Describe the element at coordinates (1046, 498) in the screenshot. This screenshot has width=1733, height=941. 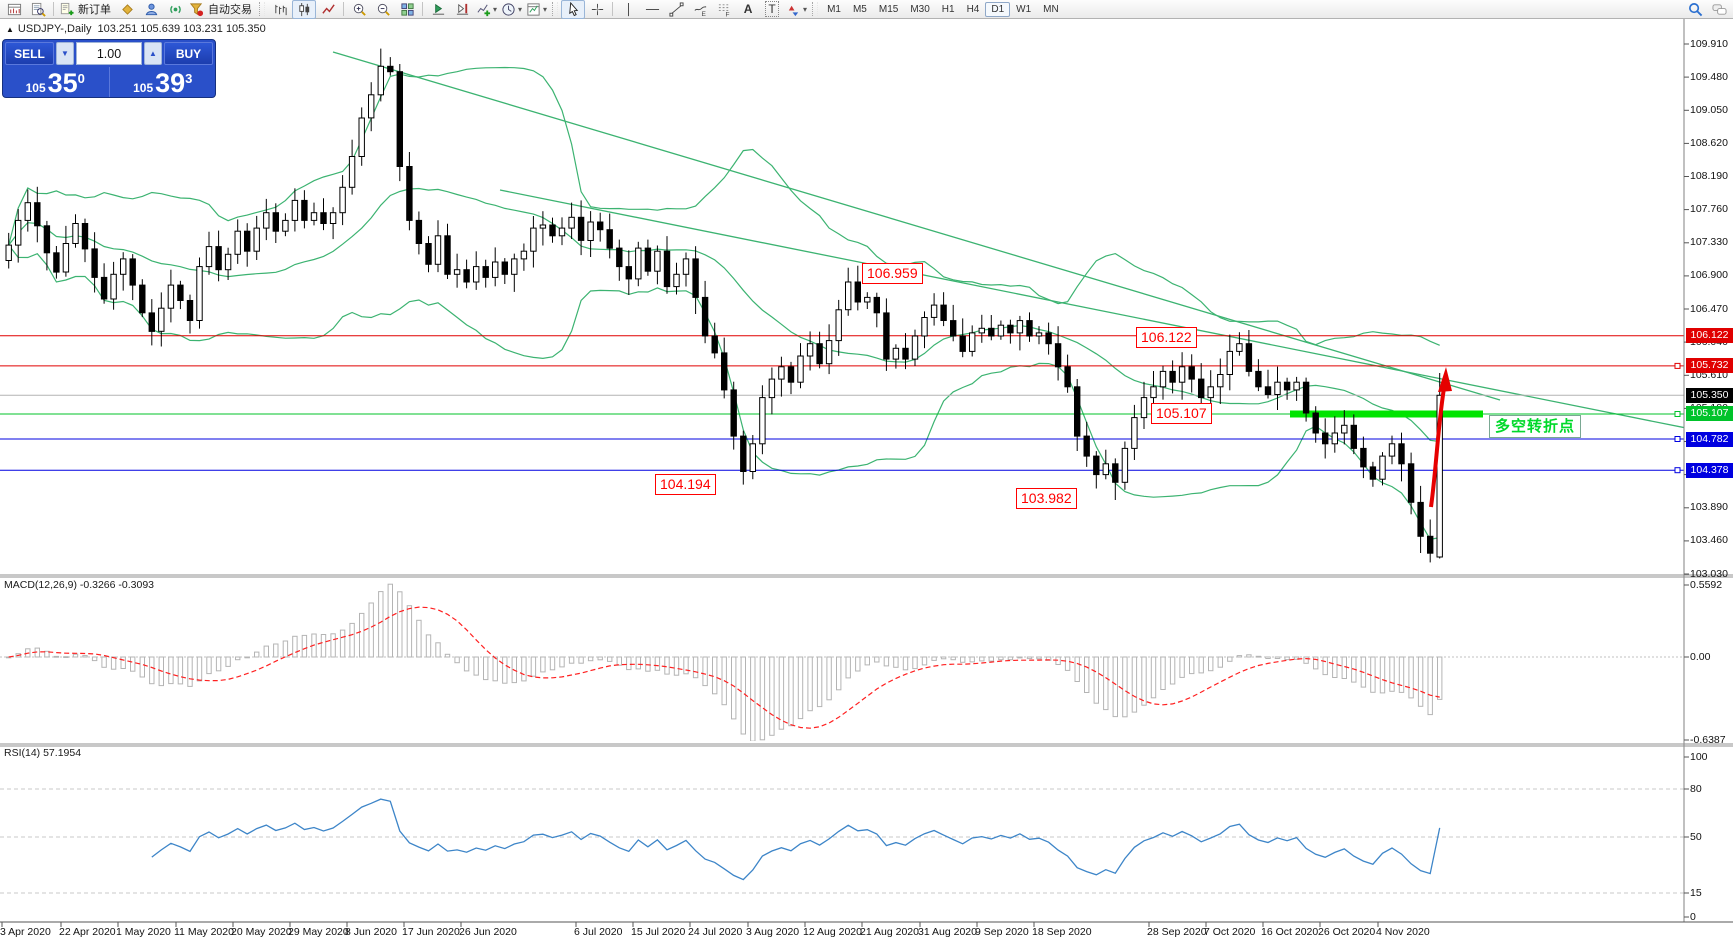
I see `price-annotation-103-982: 103.982` at that location.